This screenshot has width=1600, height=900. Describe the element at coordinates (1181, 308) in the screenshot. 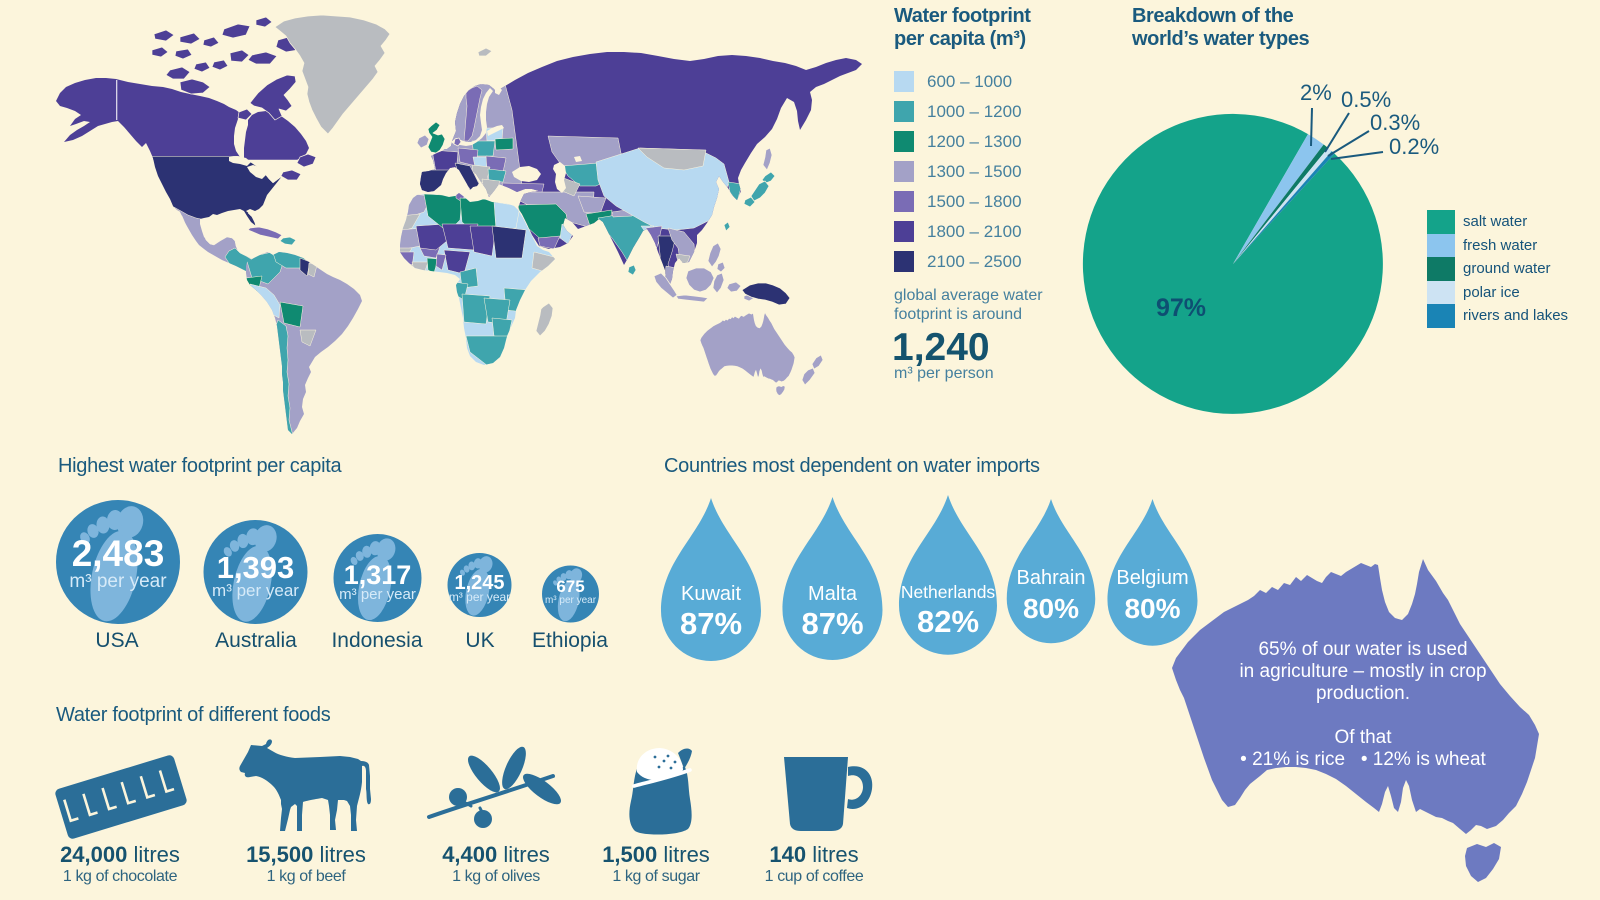

I see `svg-text: 97%` at that location.